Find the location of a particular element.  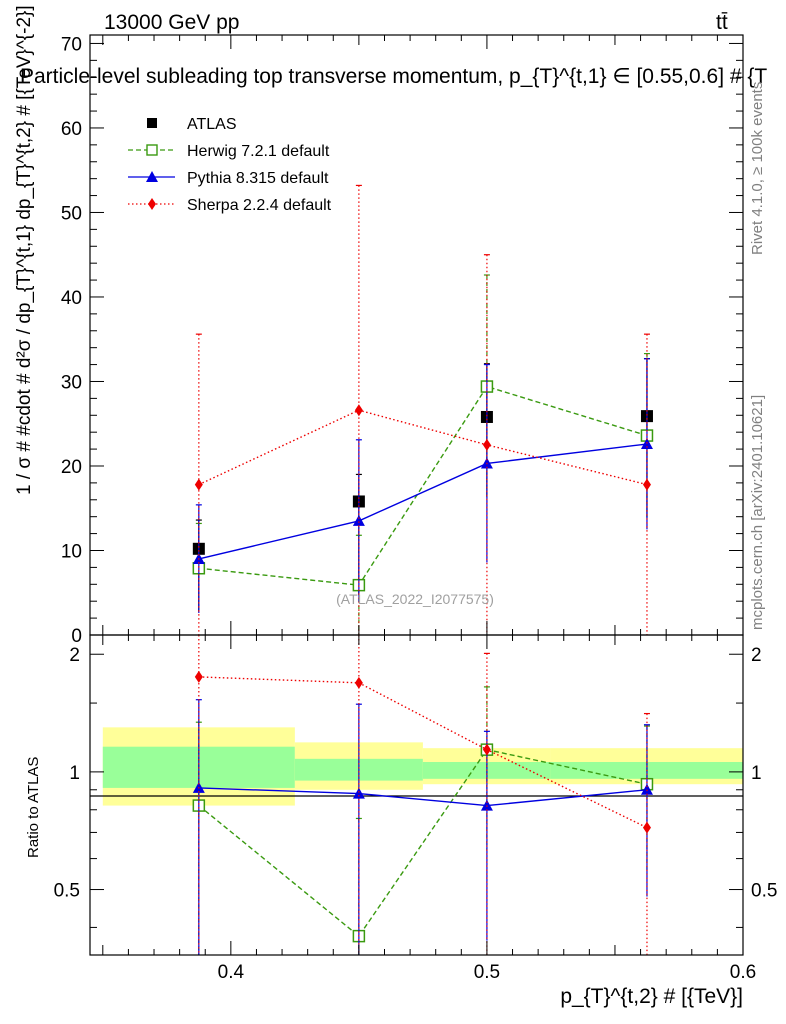

legend-entry-sherpa: Sherpa 2.2.4 default is located at coordinates (230, 205).